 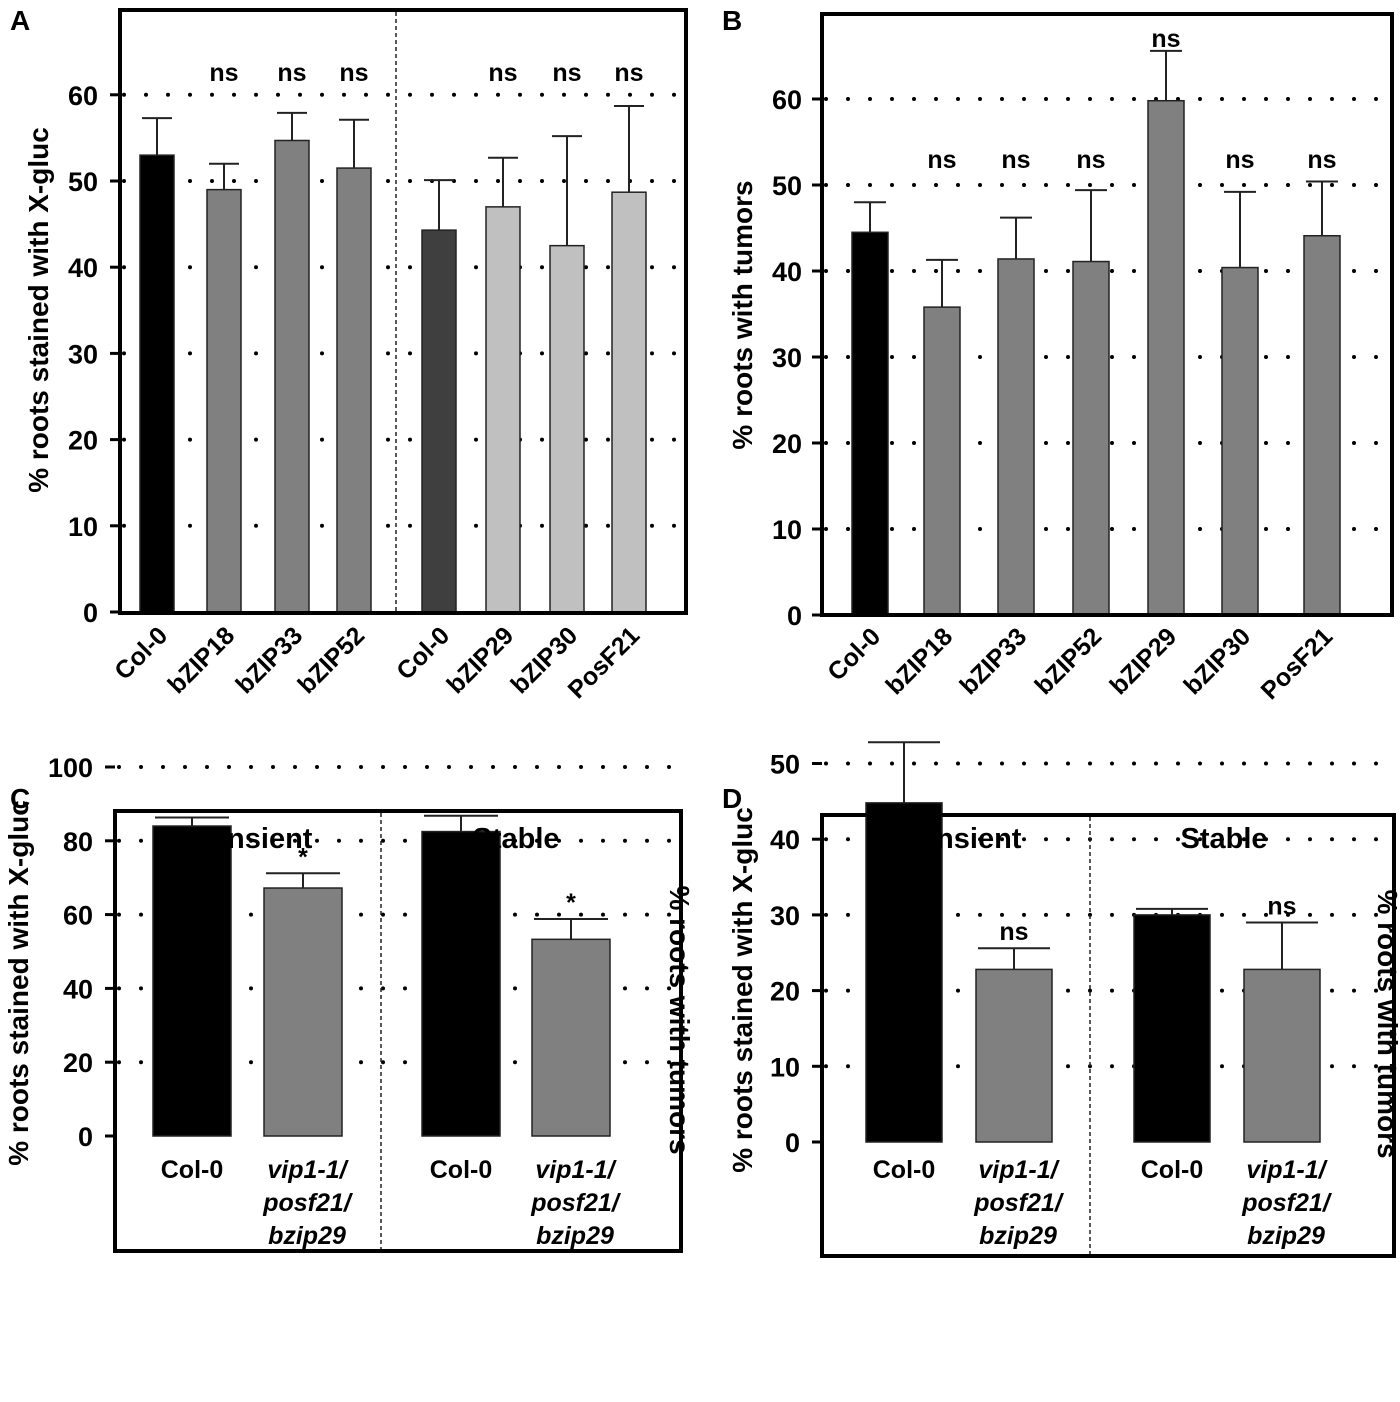 I want to click on panel-label-C: C, so click(x=20, y=798).